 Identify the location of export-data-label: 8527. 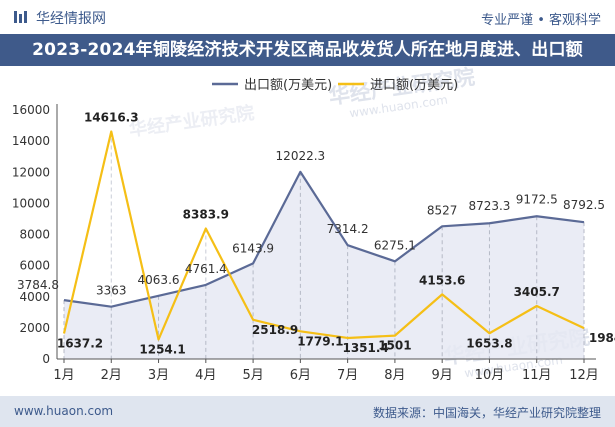
(442, 210).